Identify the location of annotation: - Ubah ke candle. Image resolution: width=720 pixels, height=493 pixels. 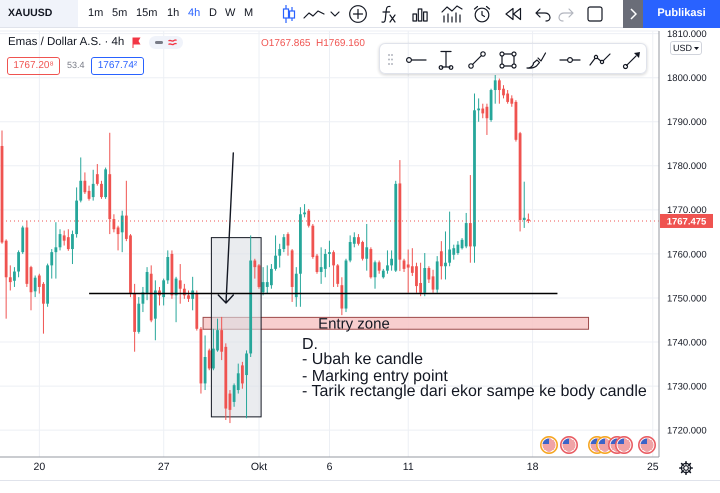
(362, 359).